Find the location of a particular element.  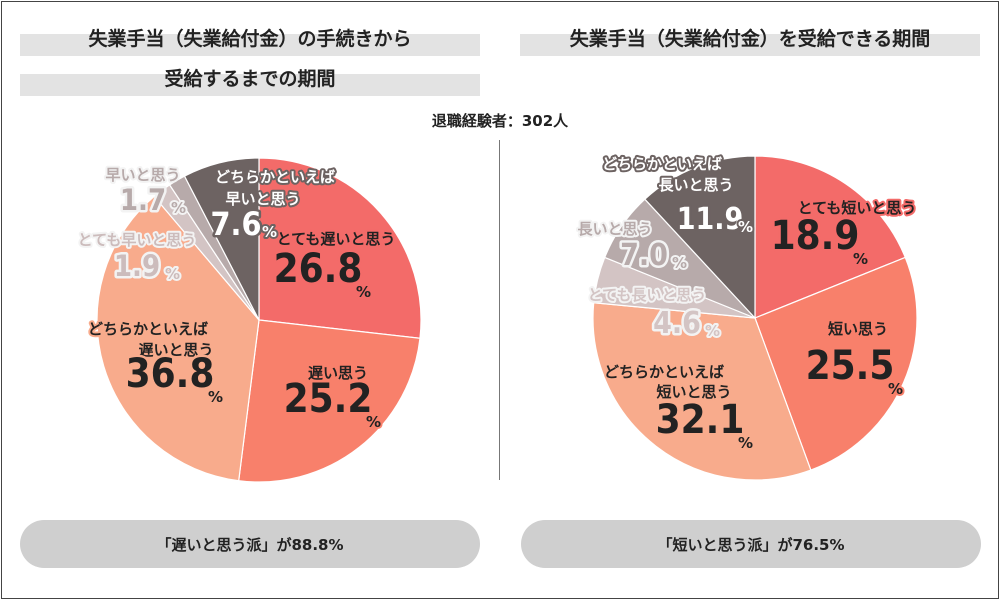

chart1-slice-3-value: 36.8 is located at coordinates (170, 374).